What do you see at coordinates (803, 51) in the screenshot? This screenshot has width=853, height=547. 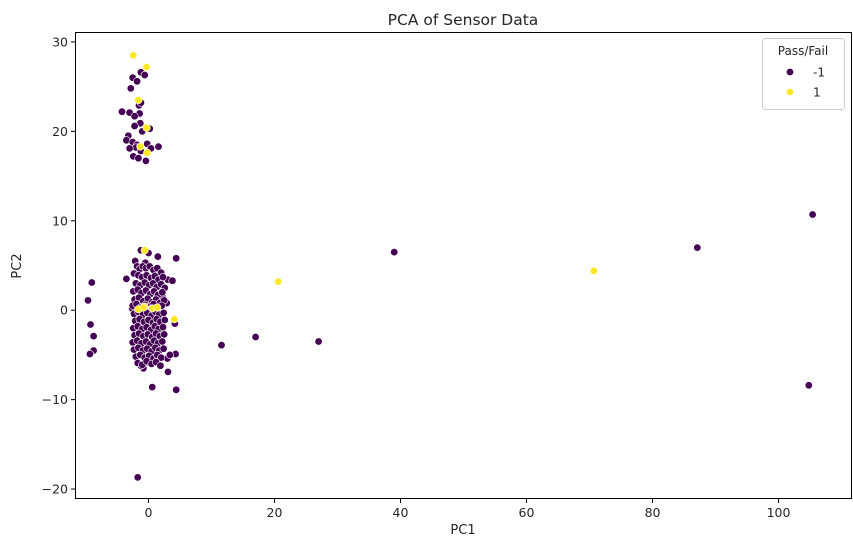 I see `legend-title: Pass/Fail` at bounding box center [803, 51].